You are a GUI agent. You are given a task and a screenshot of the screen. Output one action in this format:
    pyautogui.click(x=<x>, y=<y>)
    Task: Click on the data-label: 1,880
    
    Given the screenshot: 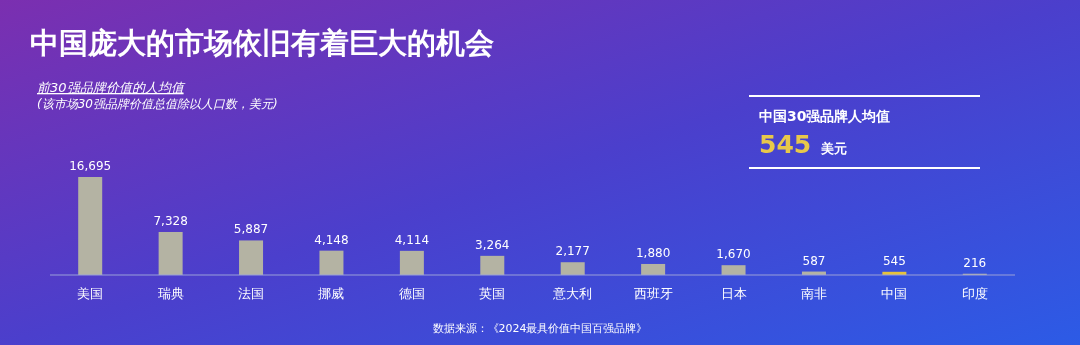 What is the action you would take?
    pyautogui.click(x=653, y=252)
    